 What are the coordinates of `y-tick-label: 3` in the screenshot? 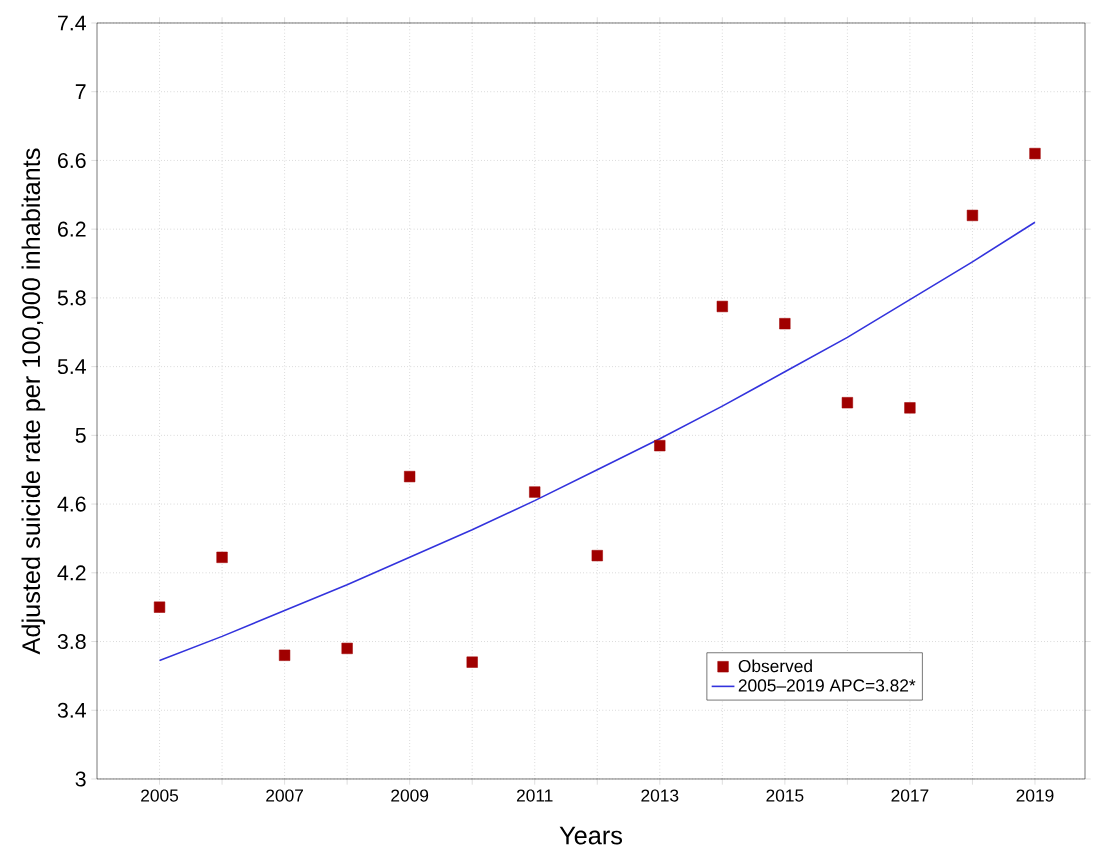 It's located at (80, 779).